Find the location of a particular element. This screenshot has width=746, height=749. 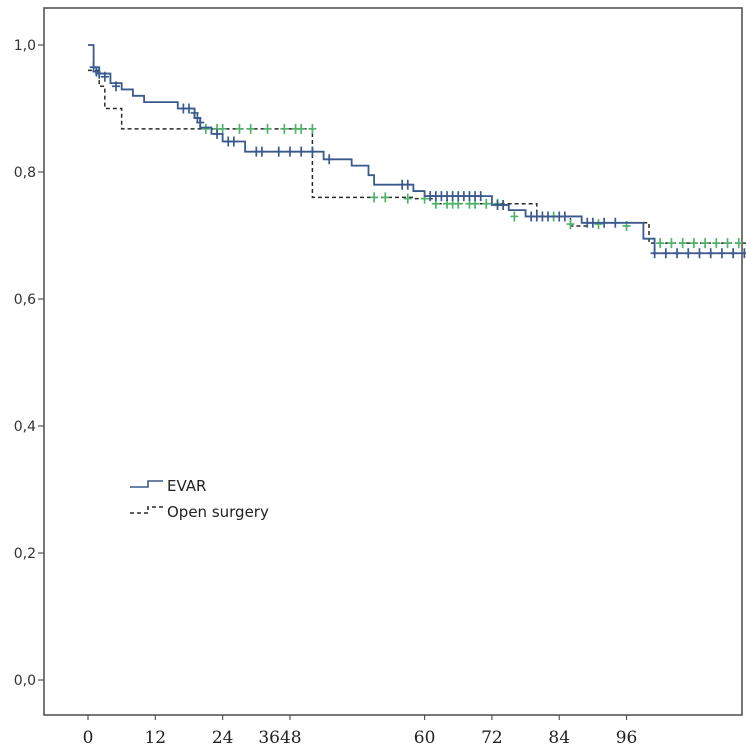

y-tick-label: 0,0 is located at coordinates (25, 681).